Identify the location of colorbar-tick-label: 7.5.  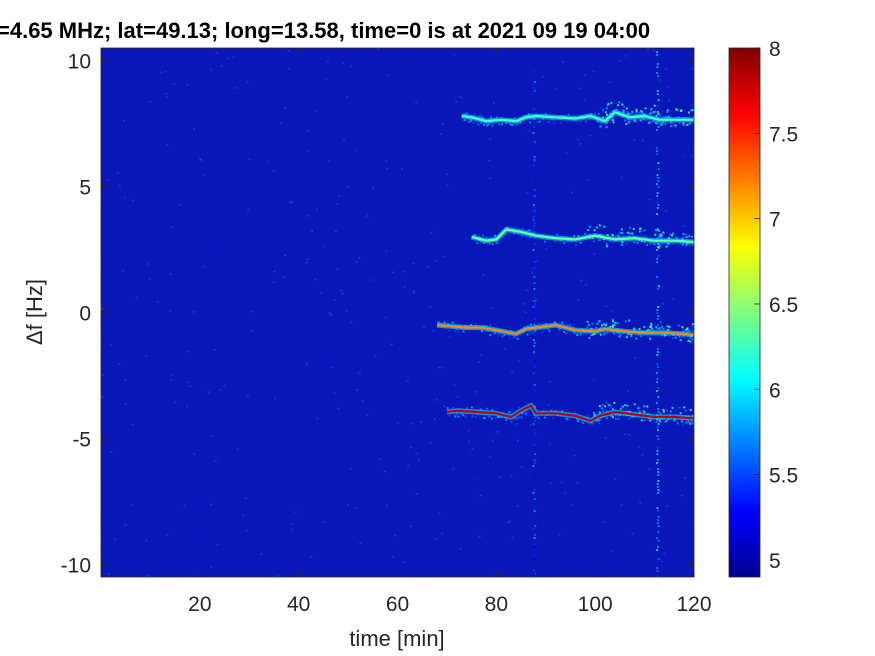
(783, 134).